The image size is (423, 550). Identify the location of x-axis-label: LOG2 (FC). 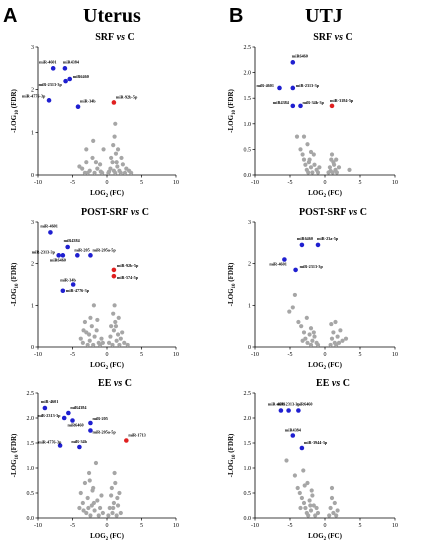
(325, 537).